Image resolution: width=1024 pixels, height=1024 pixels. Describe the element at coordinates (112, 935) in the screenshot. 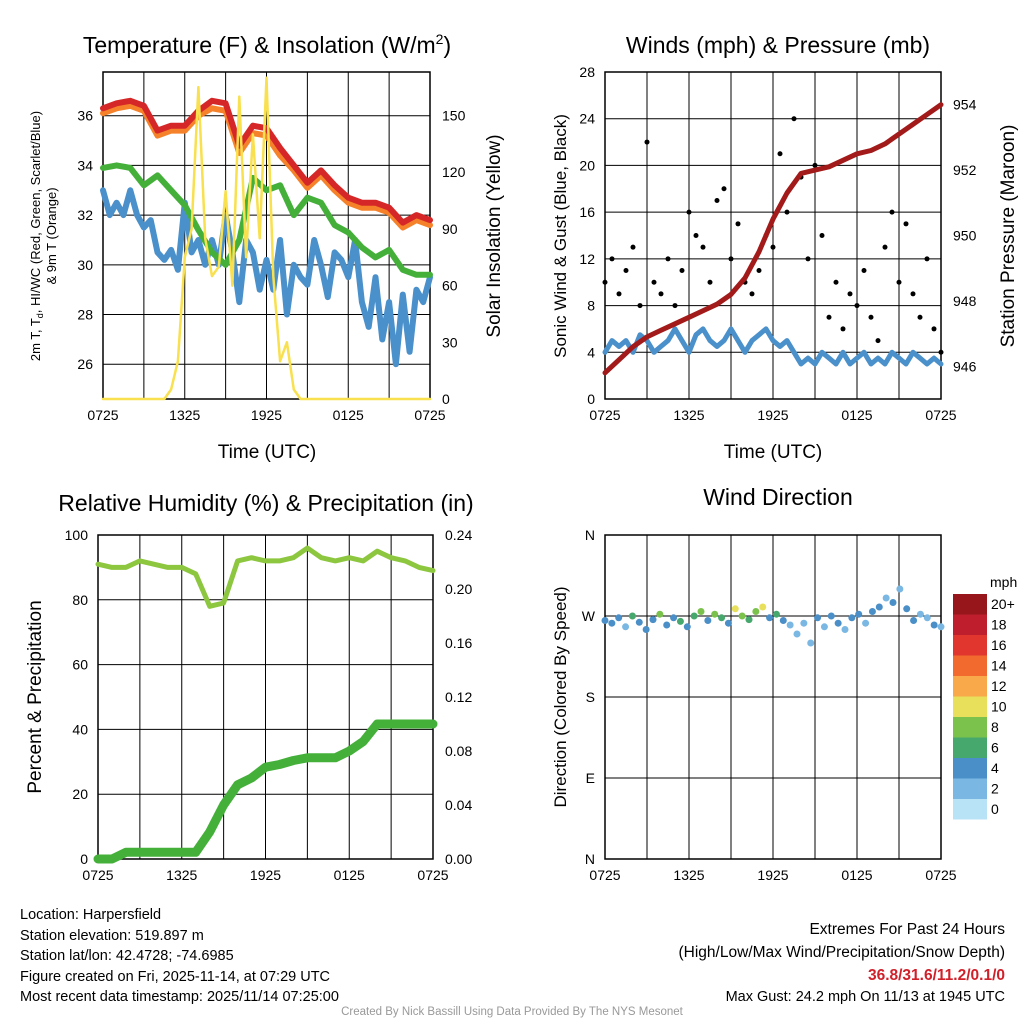

I see `elevation: Station elevation: 519.897 m` at that location.